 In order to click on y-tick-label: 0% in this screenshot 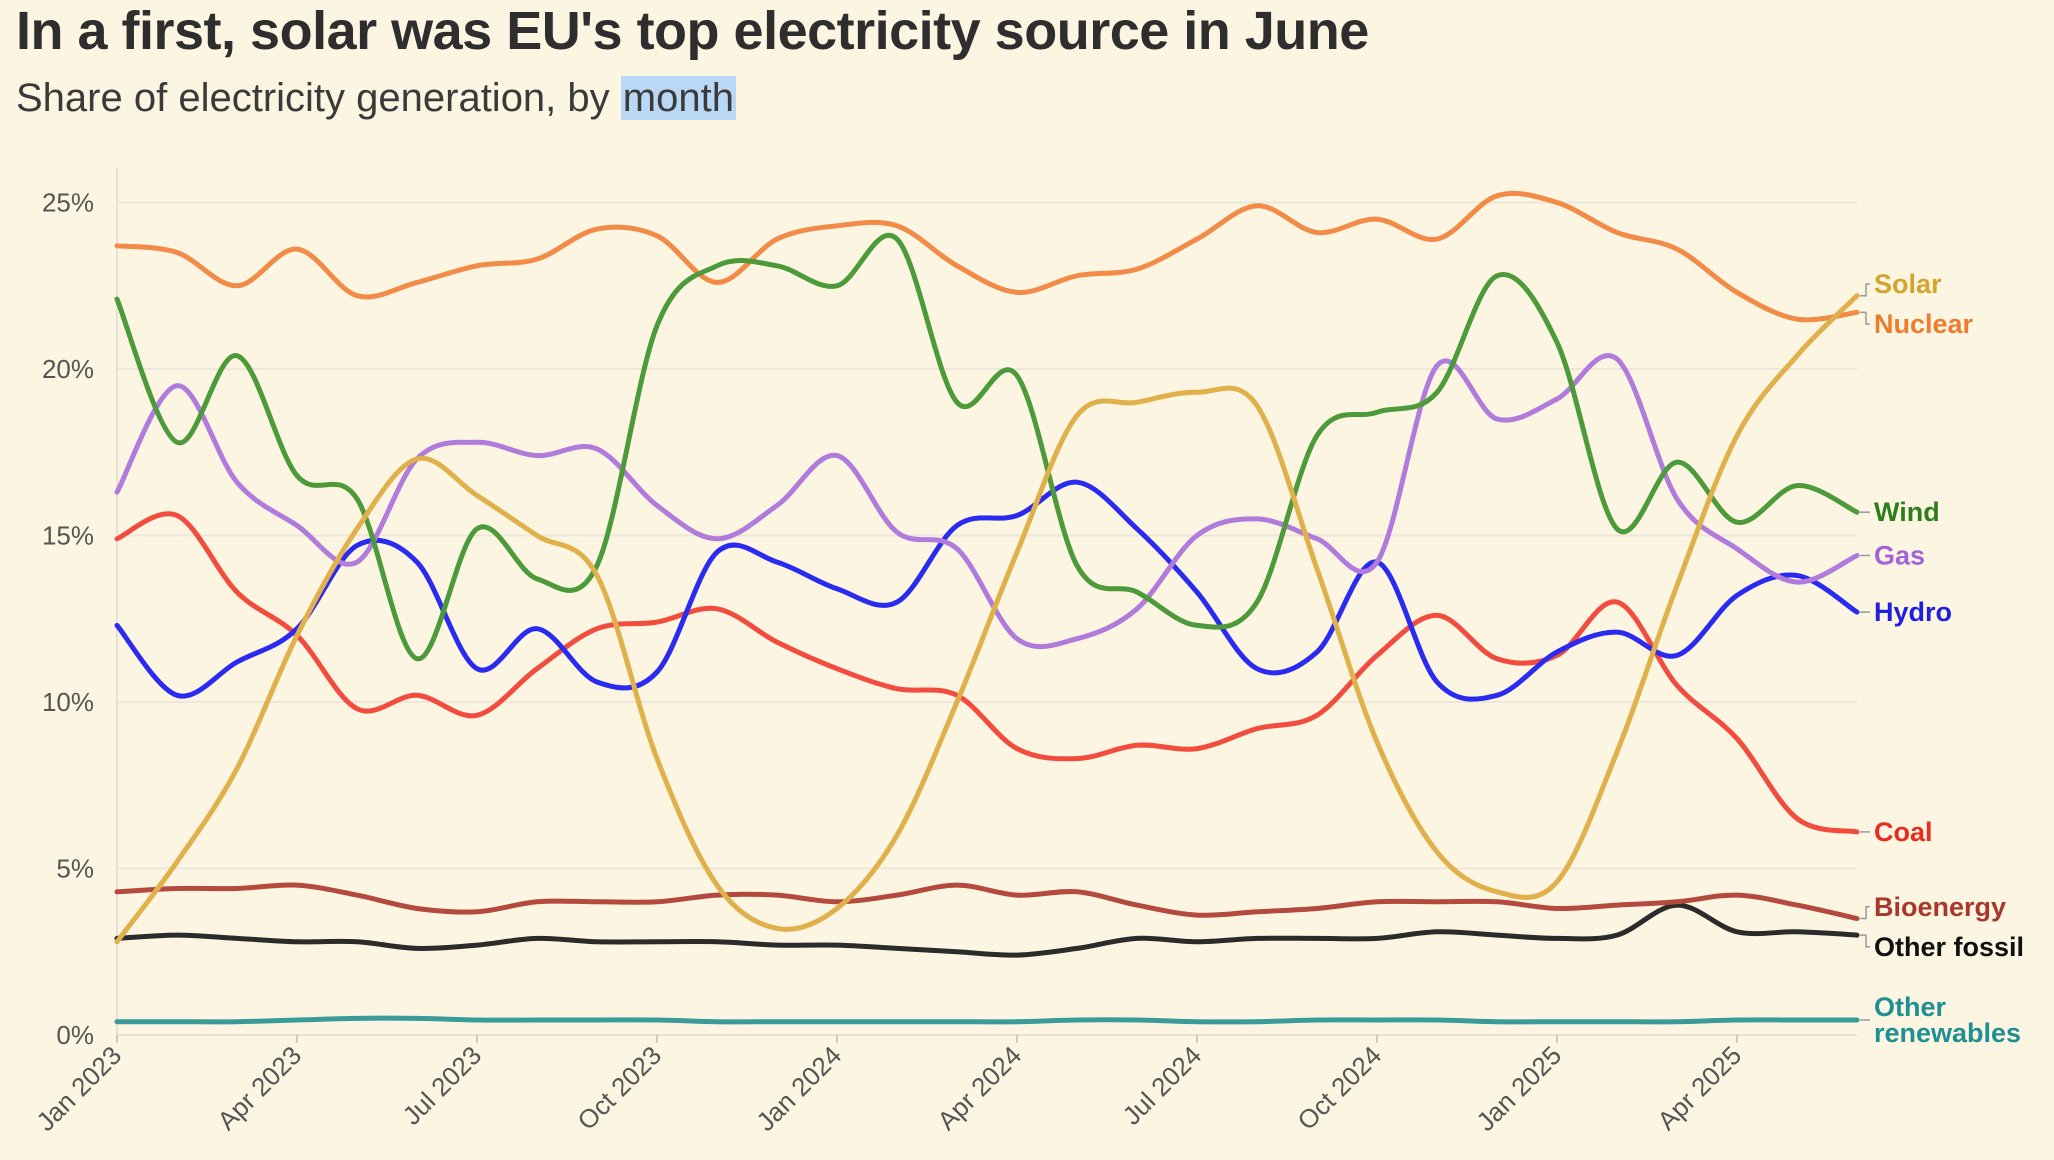, I will do `click(75, 1035)`.